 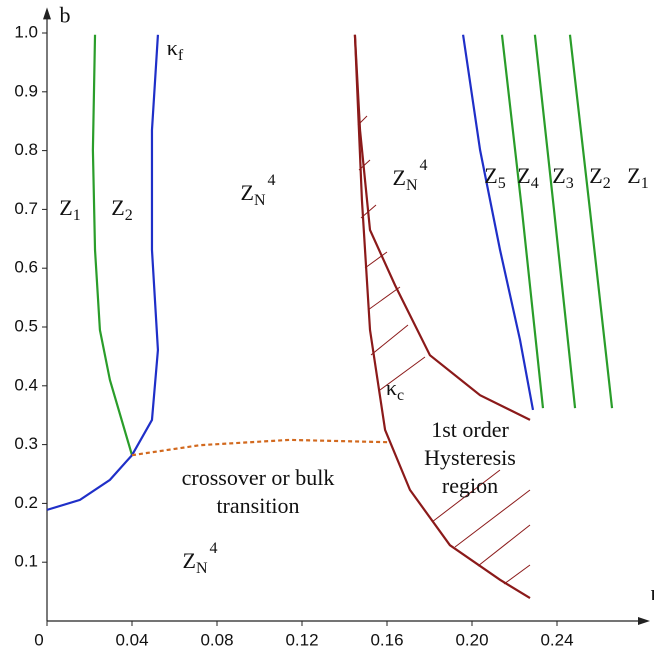 I want to click on y-tick-label: 0.1, so click(x=26, y=561).